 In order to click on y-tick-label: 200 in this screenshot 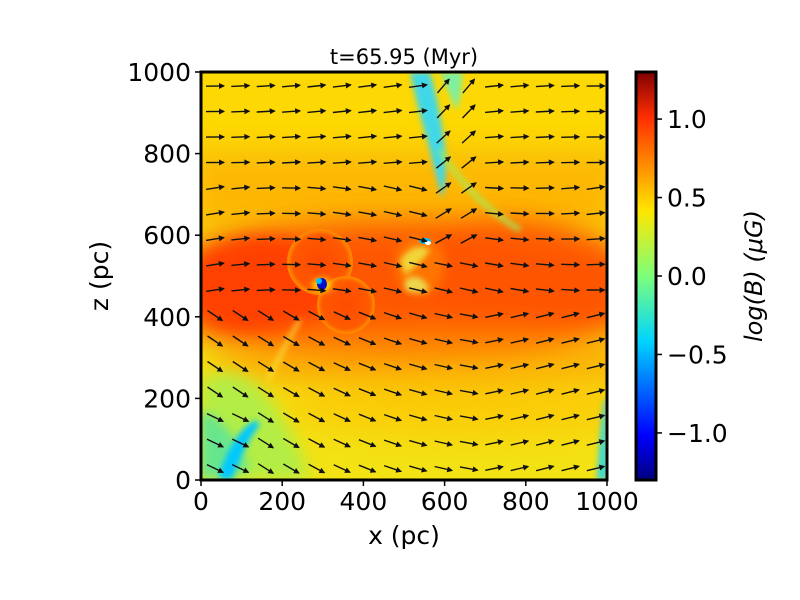, I will do `click(167, 398)`.